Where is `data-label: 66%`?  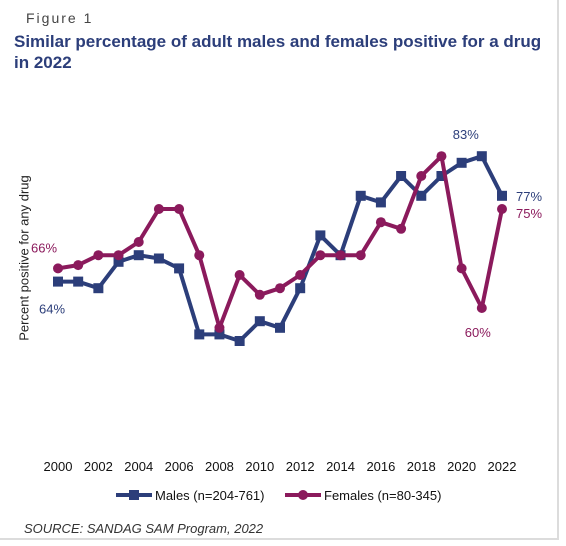 data-label: 66% is located at coordinates (44, 247).